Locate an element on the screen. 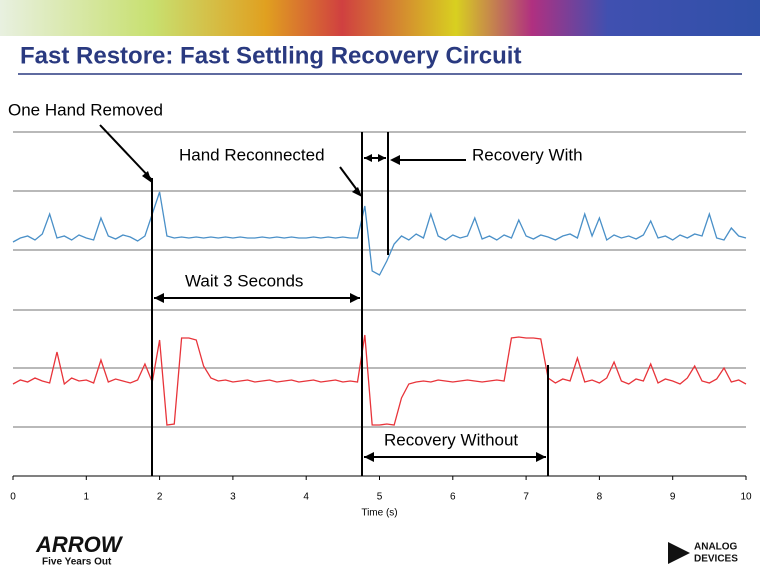 The width and height of the screenshot is (760, 570). x-tick-label: 2 is located at coordinates (160, 497).